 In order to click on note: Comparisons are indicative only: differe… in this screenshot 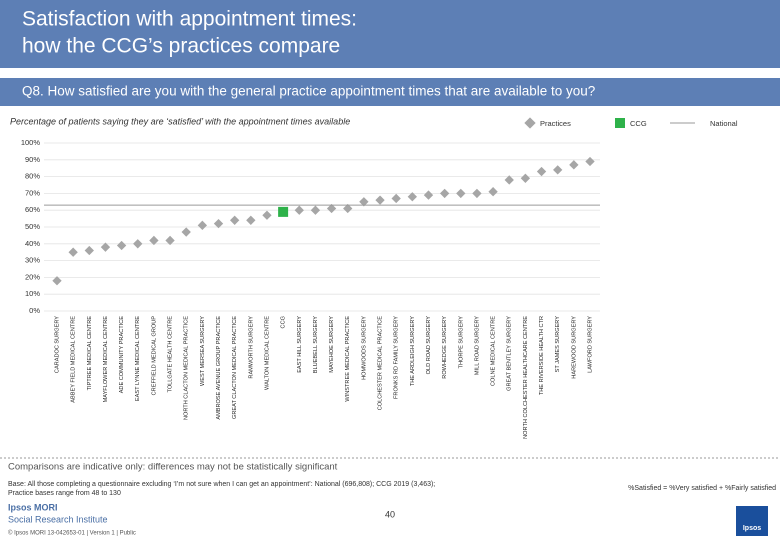, I will do `click(173, 467)`.